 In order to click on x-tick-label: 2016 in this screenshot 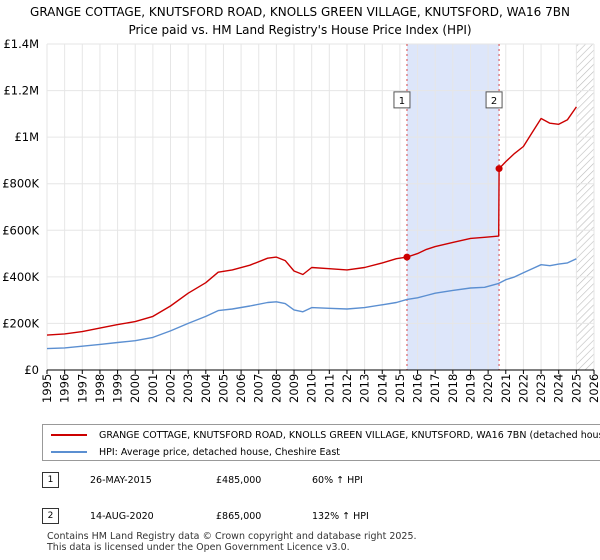, I will do `click(418, 388)`.